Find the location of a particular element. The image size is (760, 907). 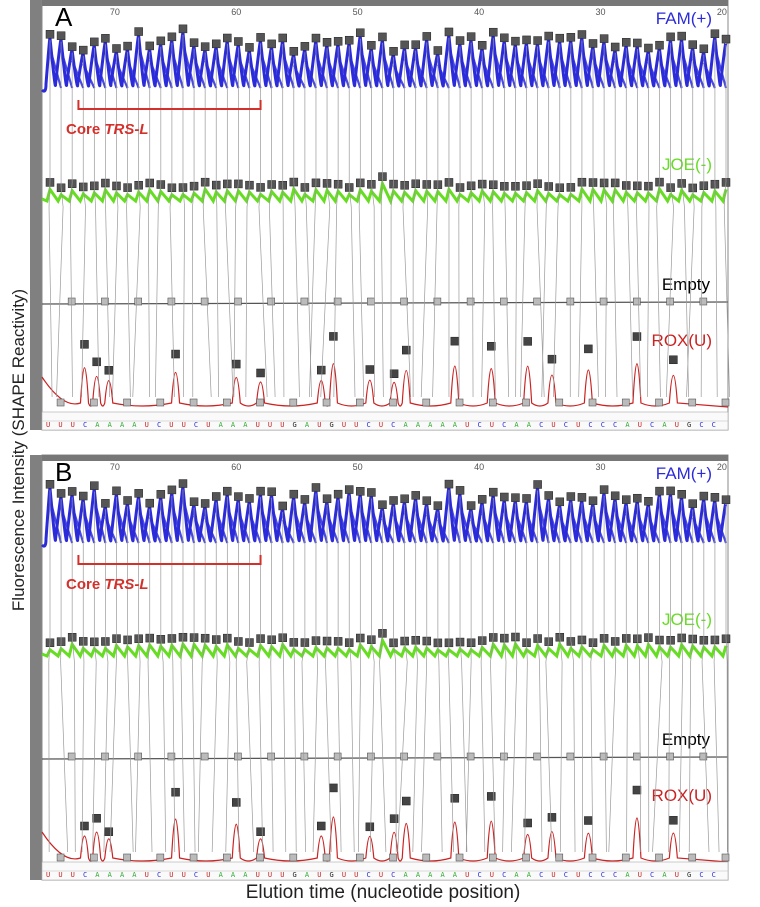

x-tick-label: 40 is located at coordinates (479, 467).